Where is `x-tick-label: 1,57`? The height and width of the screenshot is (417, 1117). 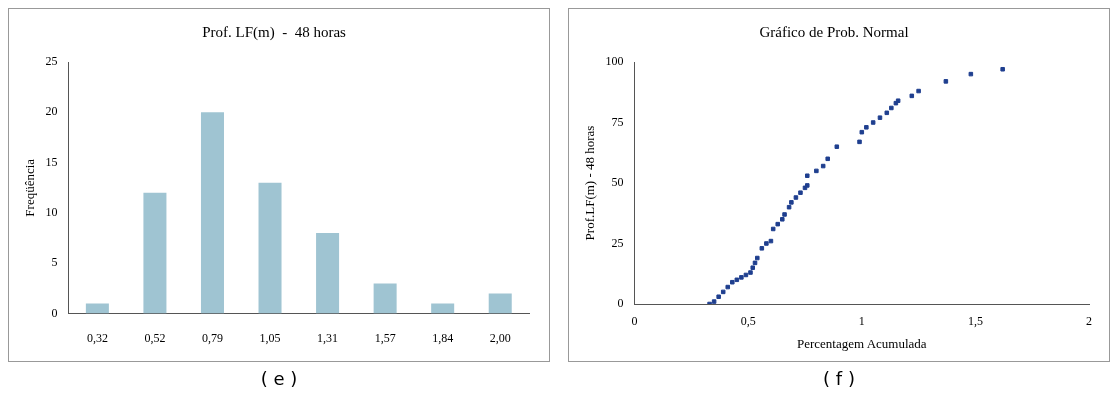 x-tick-label: 1,57 is located at coordinates (385, 337).